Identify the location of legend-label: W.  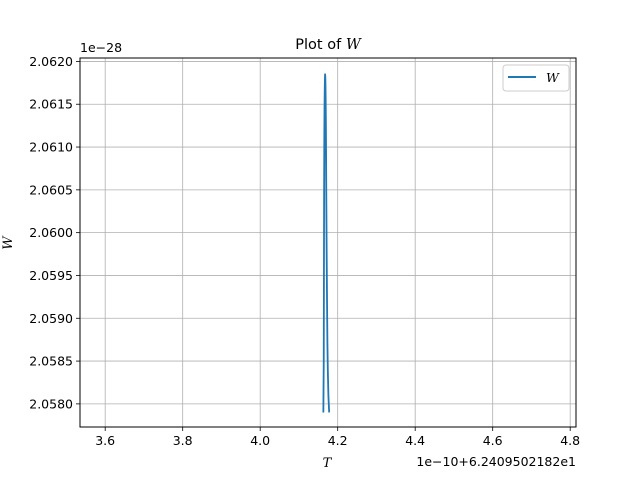
(553, 77).